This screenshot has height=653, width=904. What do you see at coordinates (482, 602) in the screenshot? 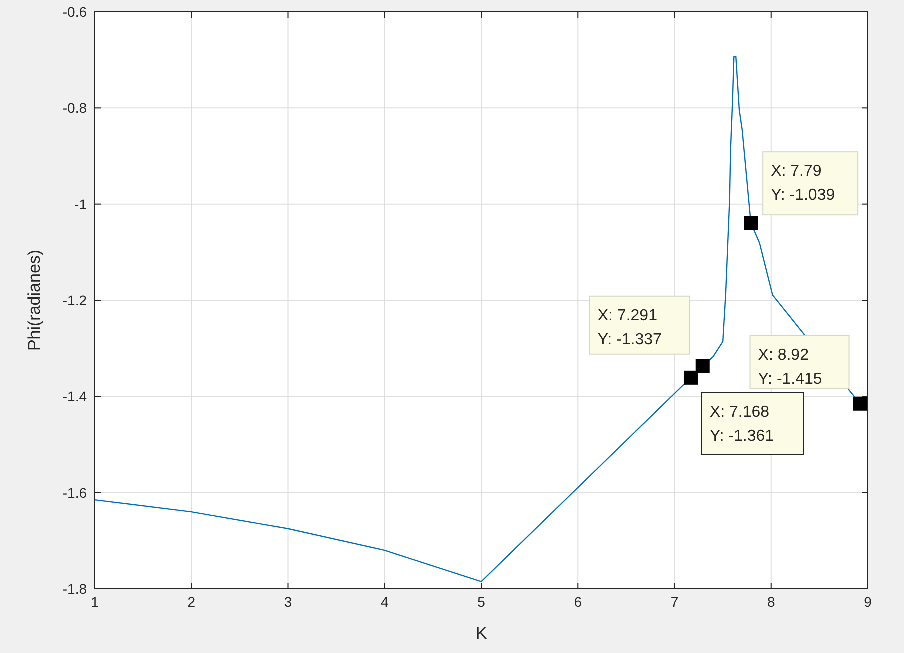
I see `x-tick-label: 5` at bounding box center [482, 602].